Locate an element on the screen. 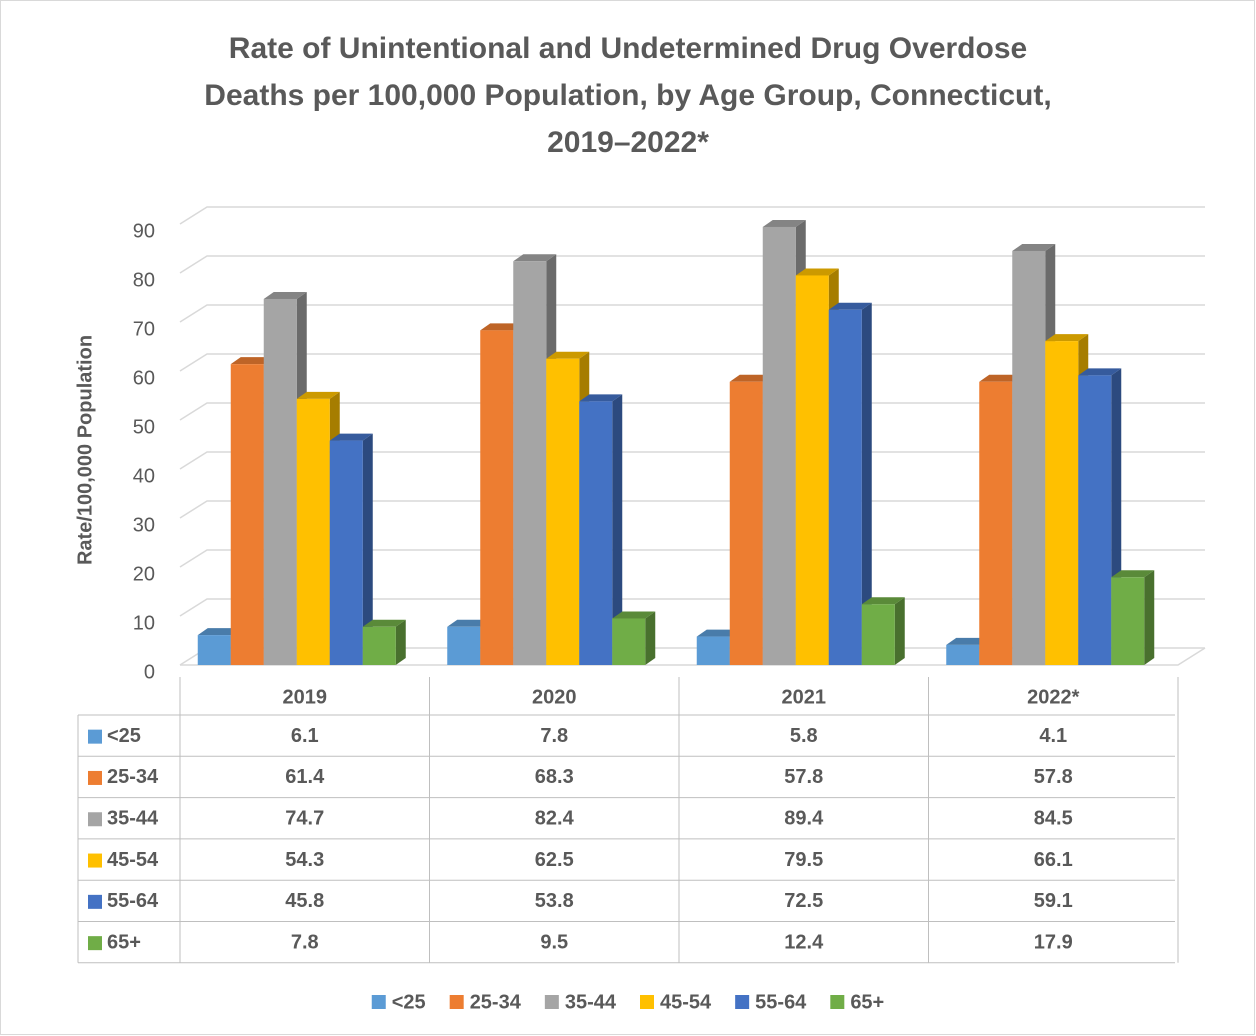 The image size is (1256, 1036). table-cell: 62.5 is located at coordinates (554, 860).